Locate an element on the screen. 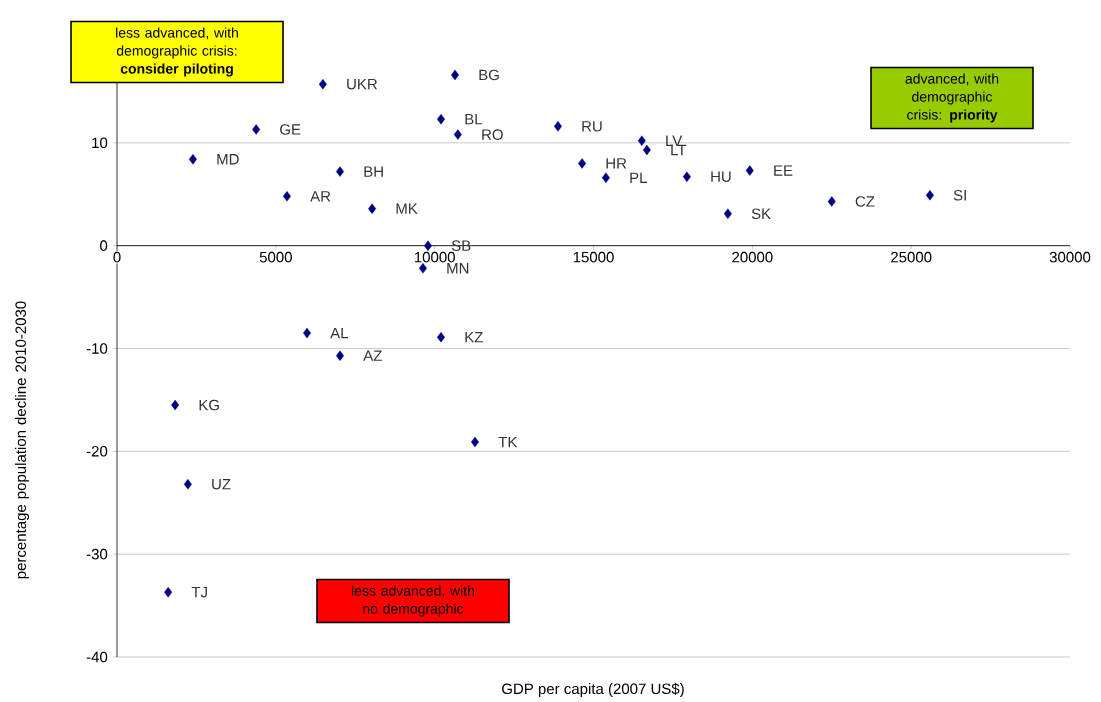 Image resolution: width=1101 pixels, height=702 pixels. annotation: AZ is located at coordinates (372, 355).